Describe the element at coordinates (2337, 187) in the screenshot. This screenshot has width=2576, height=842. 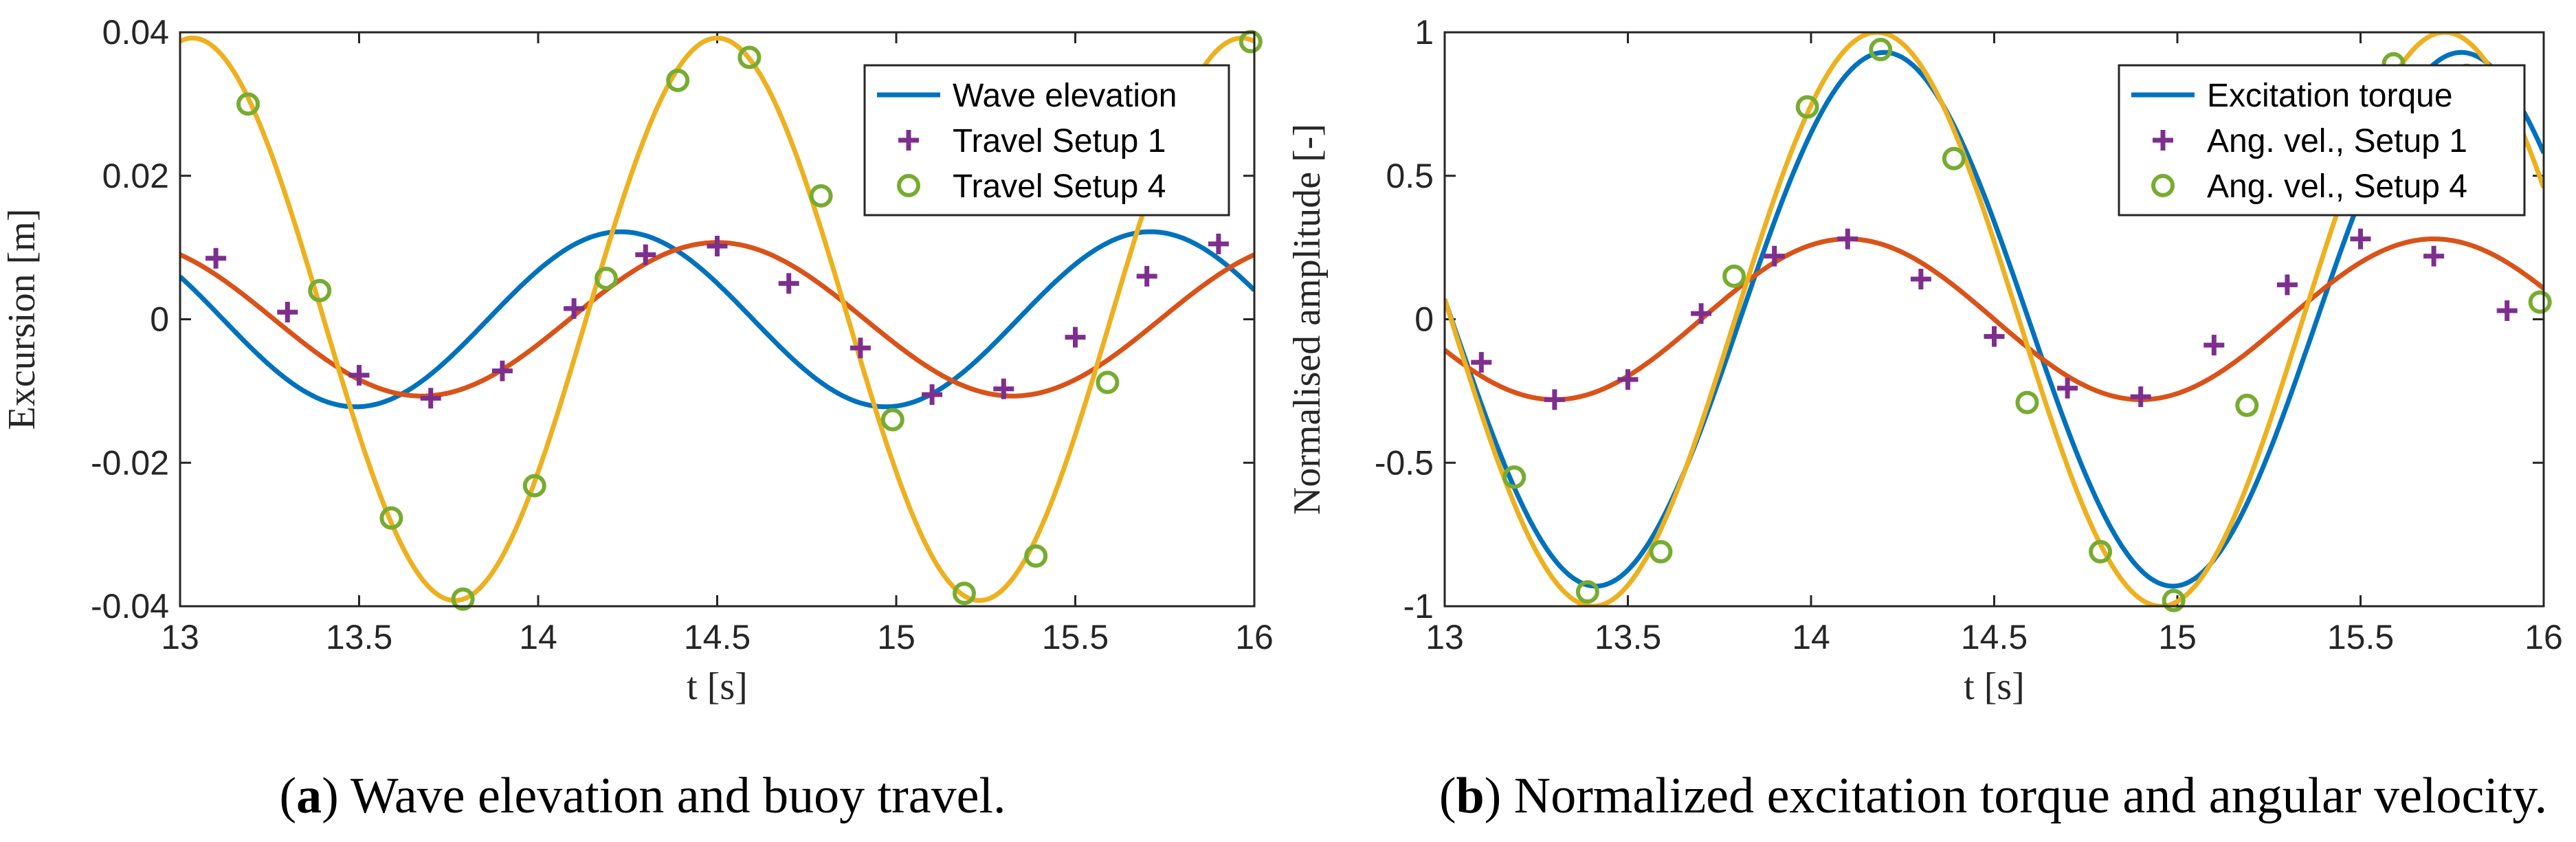
I see `legend-entry: Ang. vel., Setup 4` at that location.